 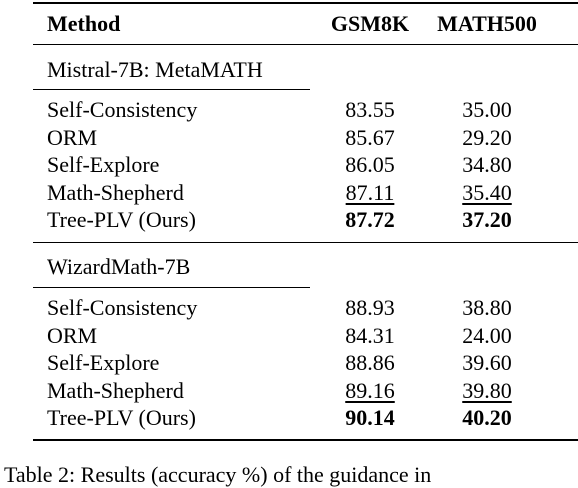 I want to click on gsm8k-cell: 85.67, so click(x=370, y=137).